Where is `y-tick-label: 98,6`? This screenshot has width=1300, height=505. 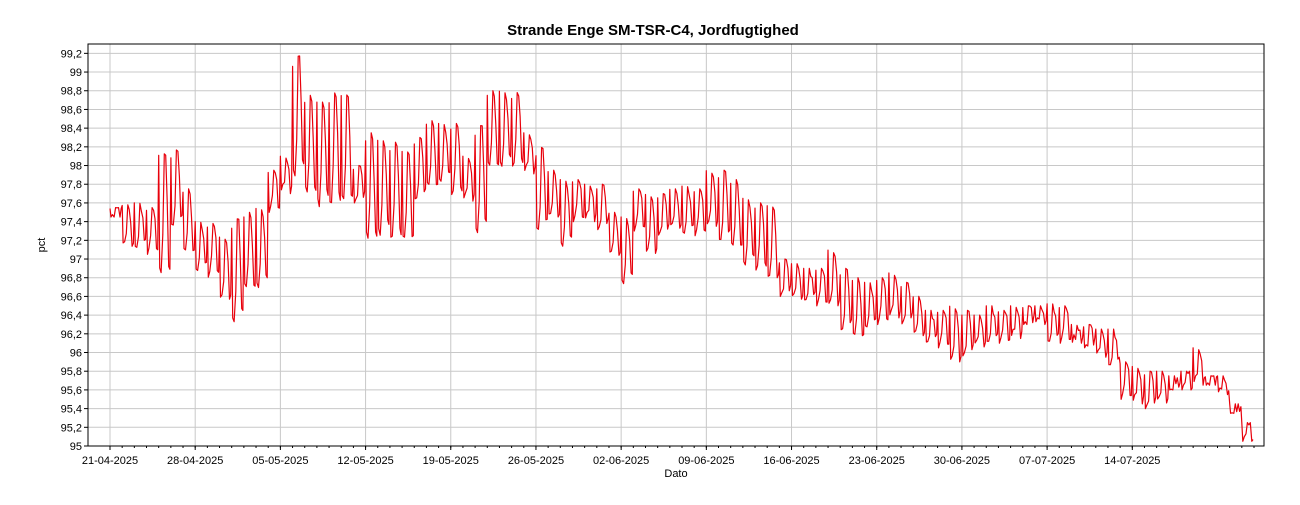
y-tick-label: 98,6 is located at coordinates (71, 110).